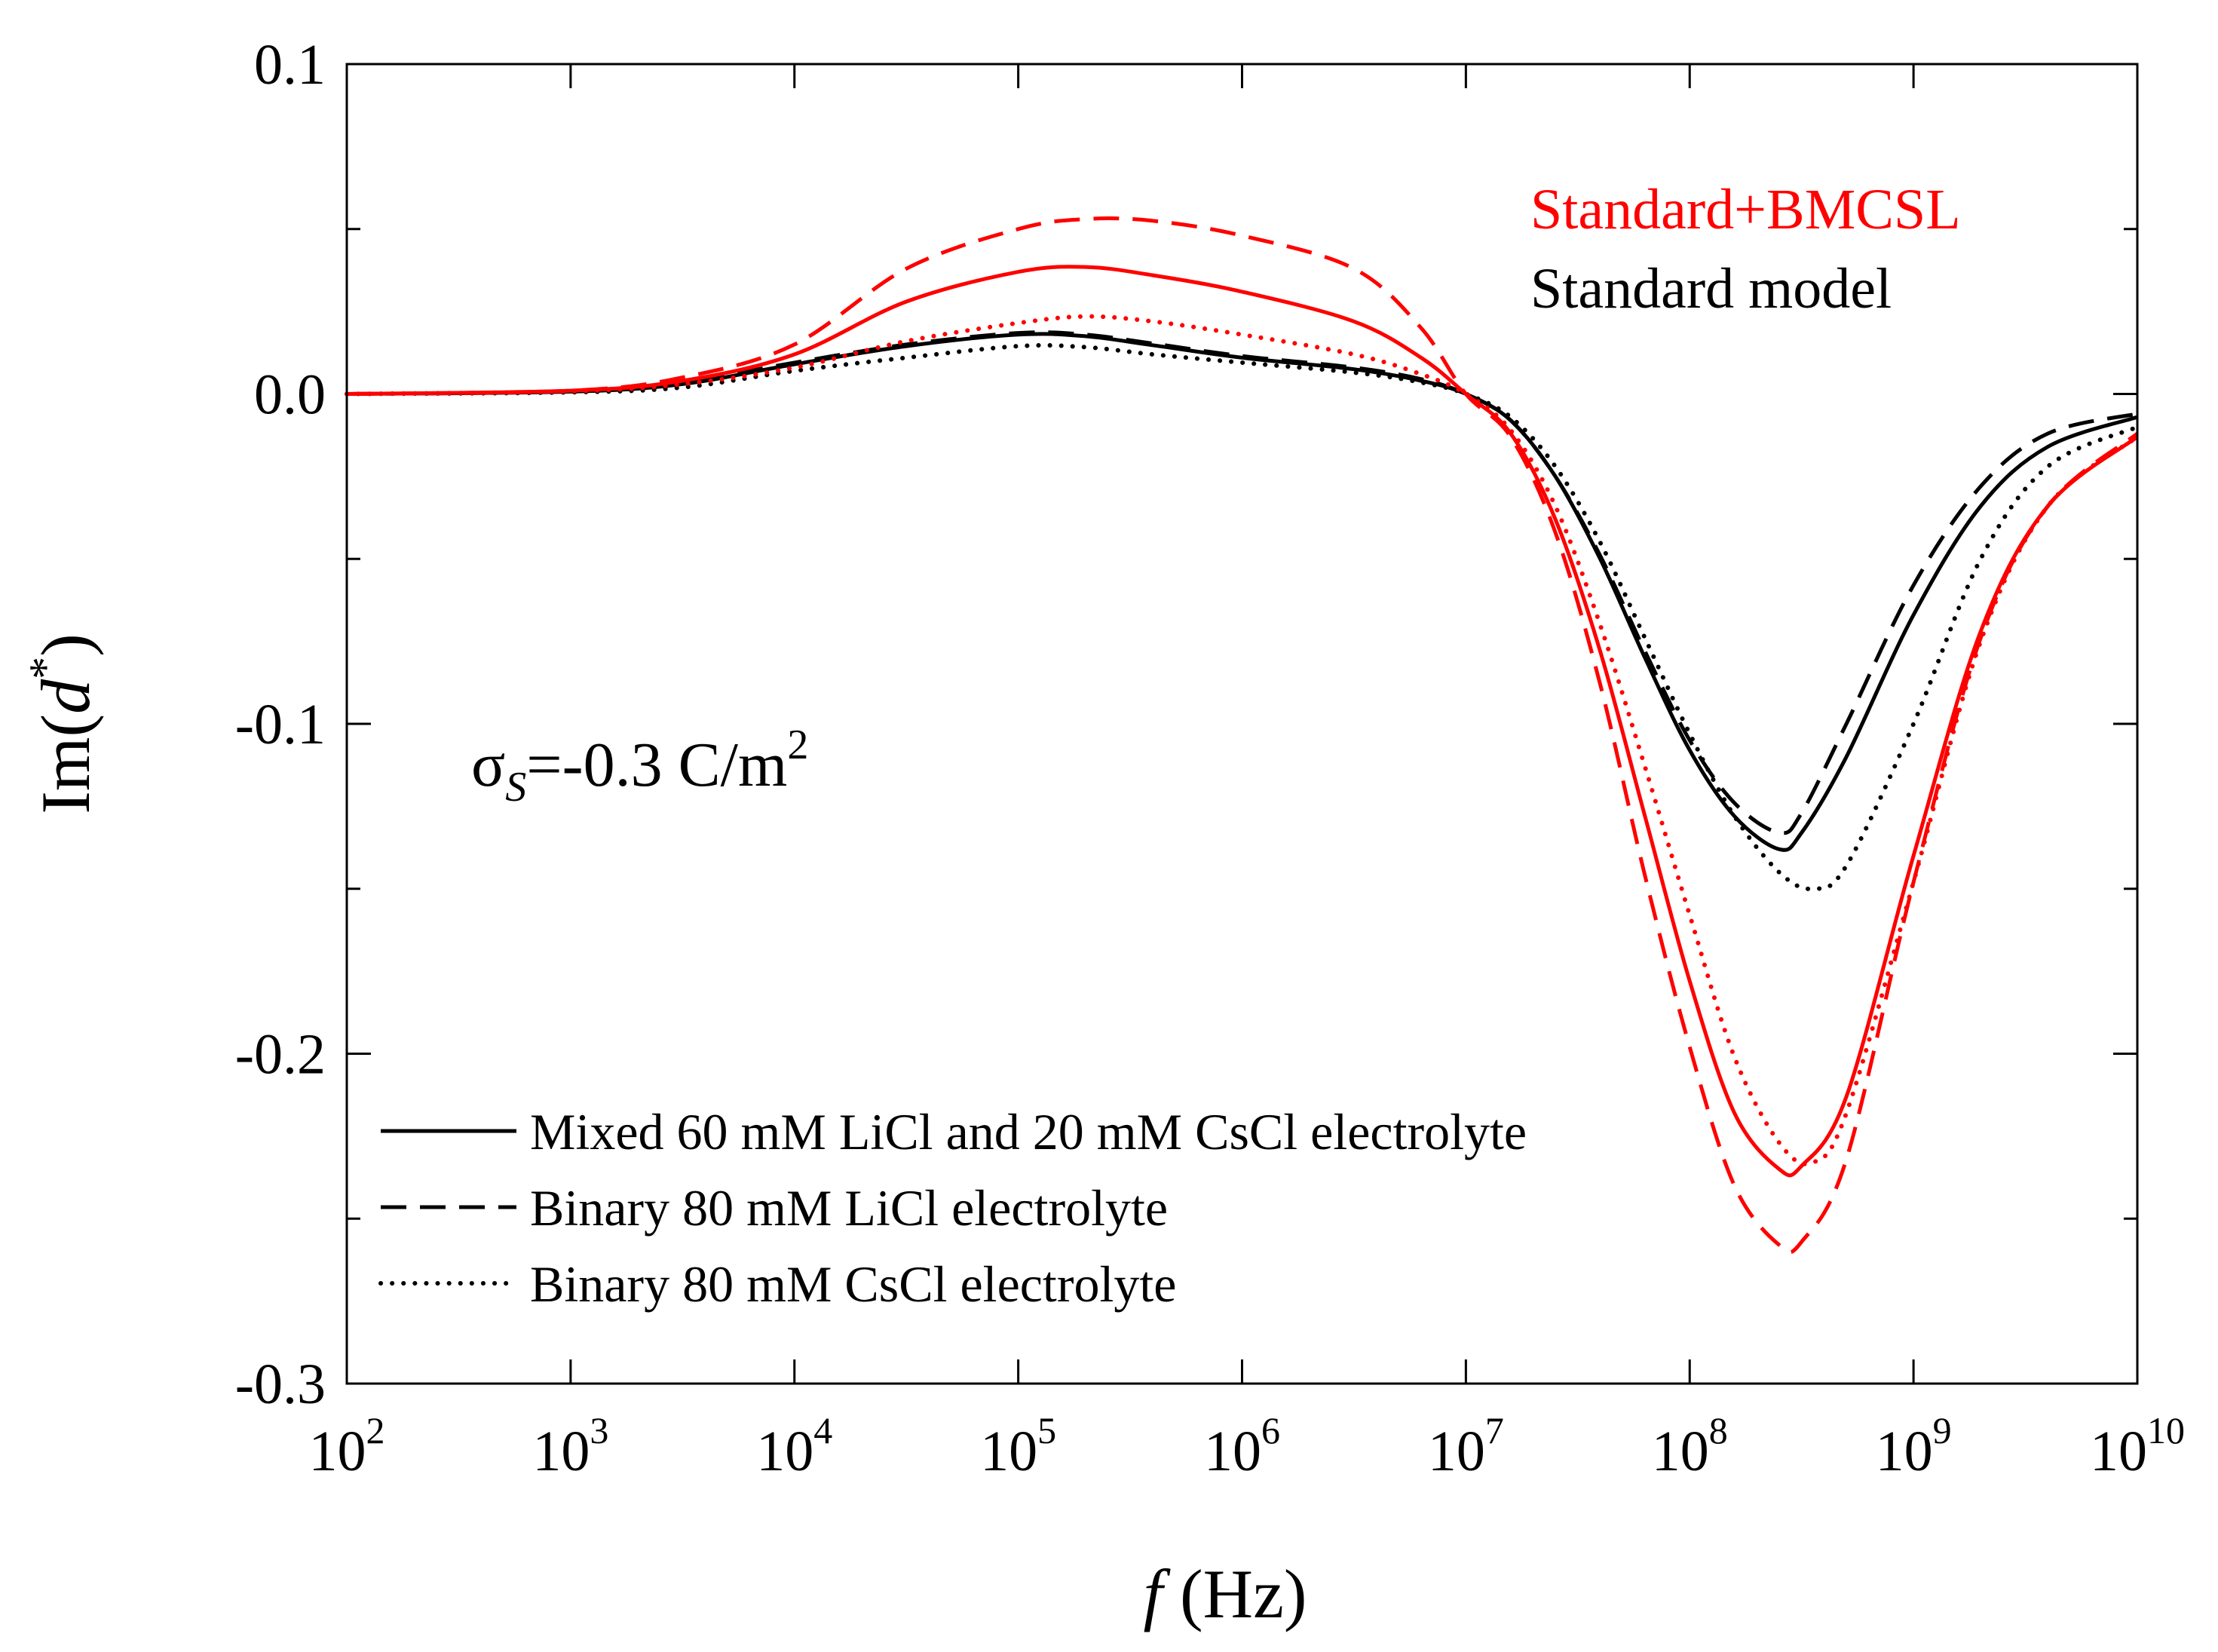 The width and height of the screenshot is (2218, 1652). What do you see at coordinates (280, 1384) in the screenshot?
I see `y-tick-label: -0.3` at bounding box center [280, 1384].